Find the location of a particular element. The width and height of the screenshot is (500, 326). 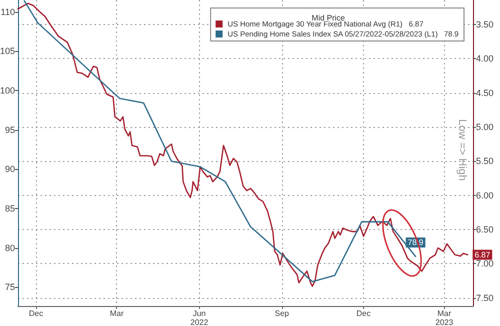

y2-tick-label: 4.50 is located at coordinates (485, 93).